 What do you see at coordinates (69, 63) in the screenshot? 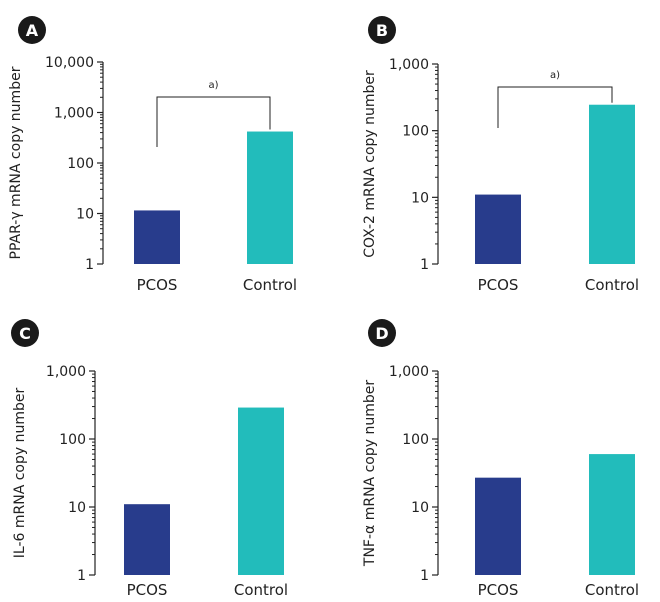
I see `y-tick-label: 10,000` at bounding box center [69, 63].